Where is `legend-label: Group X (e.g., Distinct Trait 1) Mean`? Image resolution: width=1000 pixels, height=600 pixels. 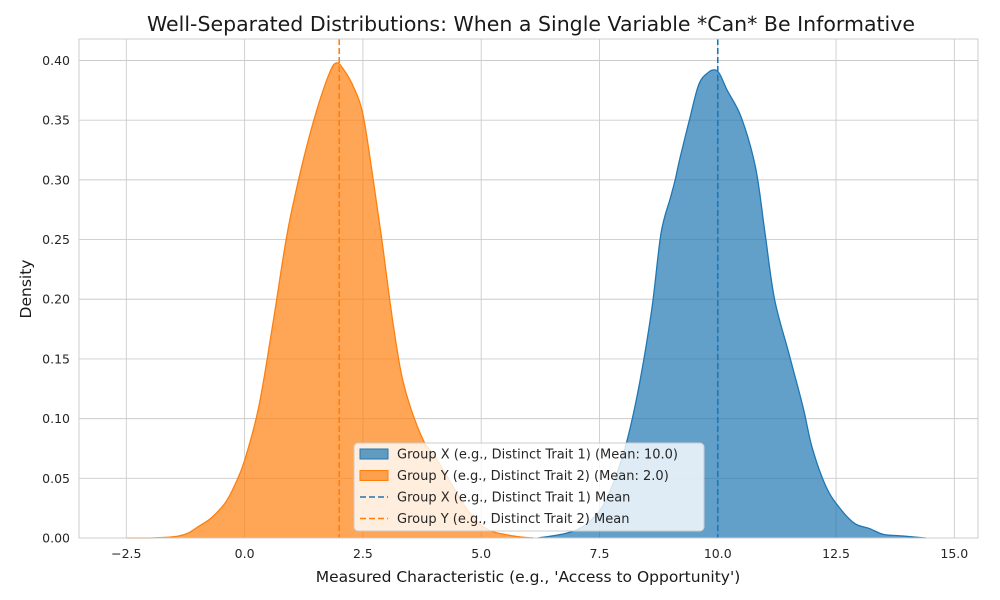
legend-label: Group X (e.g., Distinct Trait 1) Mean is located at coordinates (513, 498).